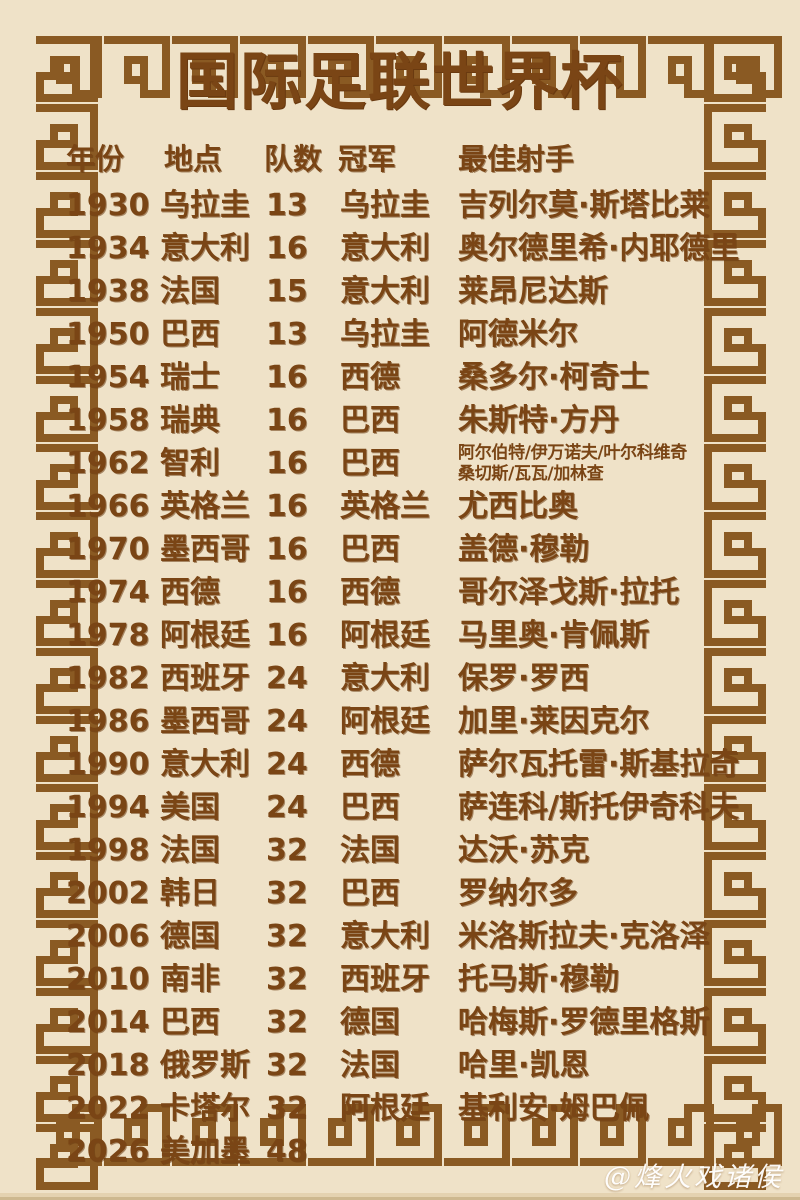 The height and width of the screenshot is (1200, 800). What do you see at coordinates (95, 159) in the screenshot?
I see `column-header-year: 年份` at bounding box center [95, 159].